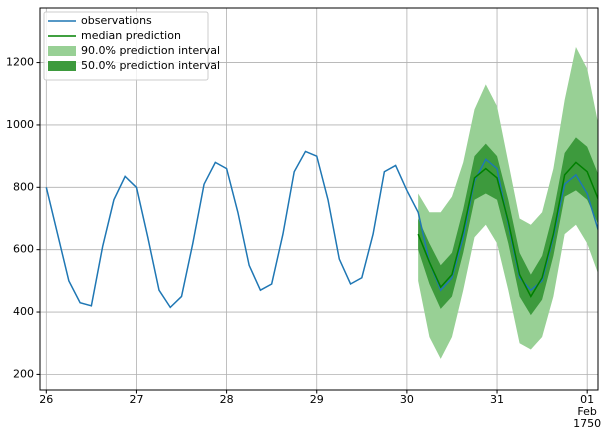 This screenshot has width=606, height=435. What do you see at coordinates (316, 399) in the screenshot?
I see `x-tick-label: 29` at bounding box center [316, 399].